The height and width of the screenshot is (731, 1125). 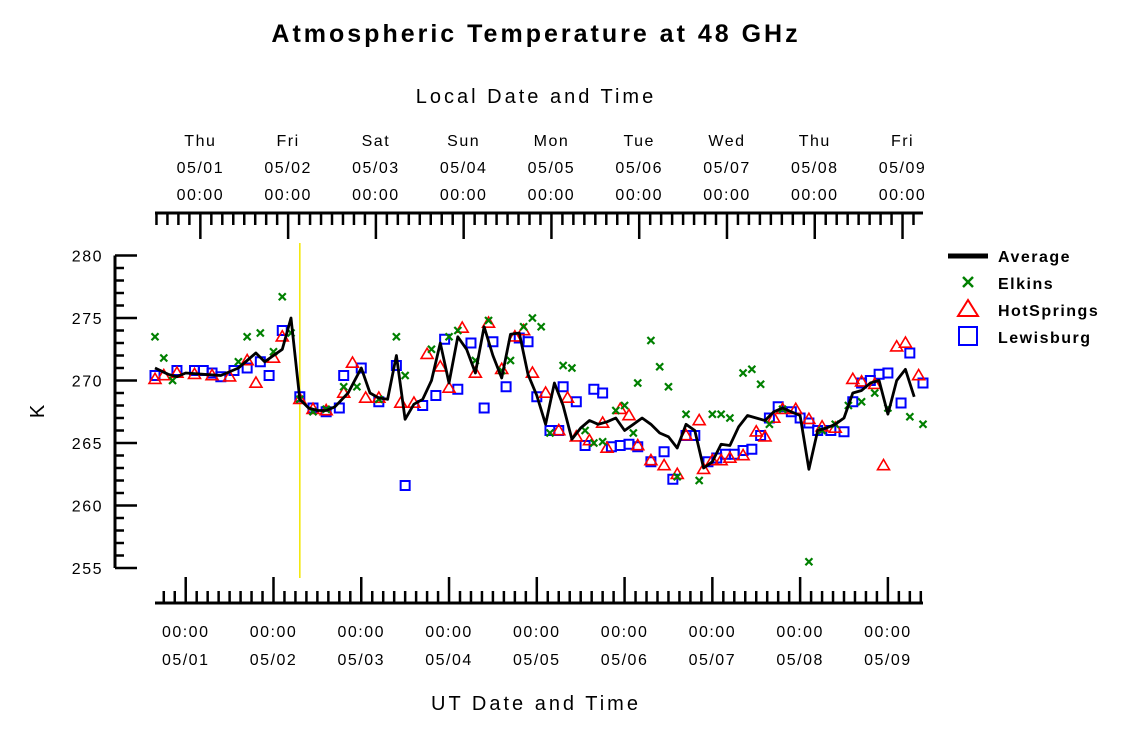 I want to click on legend-swatch, so click(x=968, y=307).